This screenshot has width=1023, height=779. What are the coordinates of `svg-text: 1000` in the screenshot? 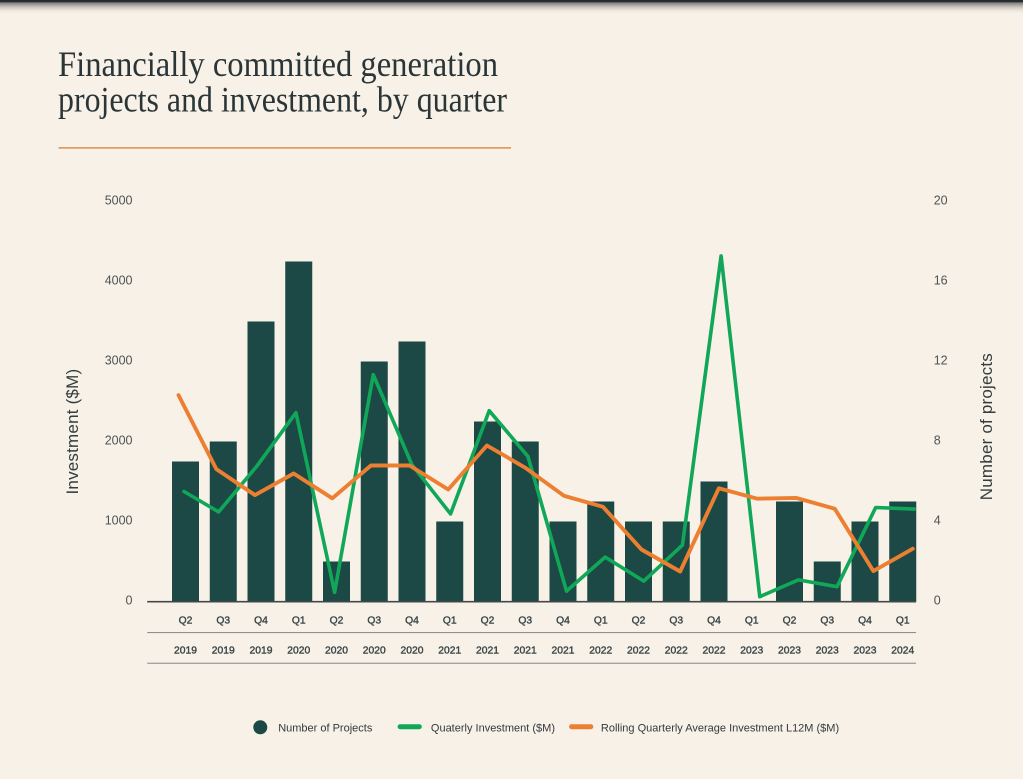 It's located at (119, 520).